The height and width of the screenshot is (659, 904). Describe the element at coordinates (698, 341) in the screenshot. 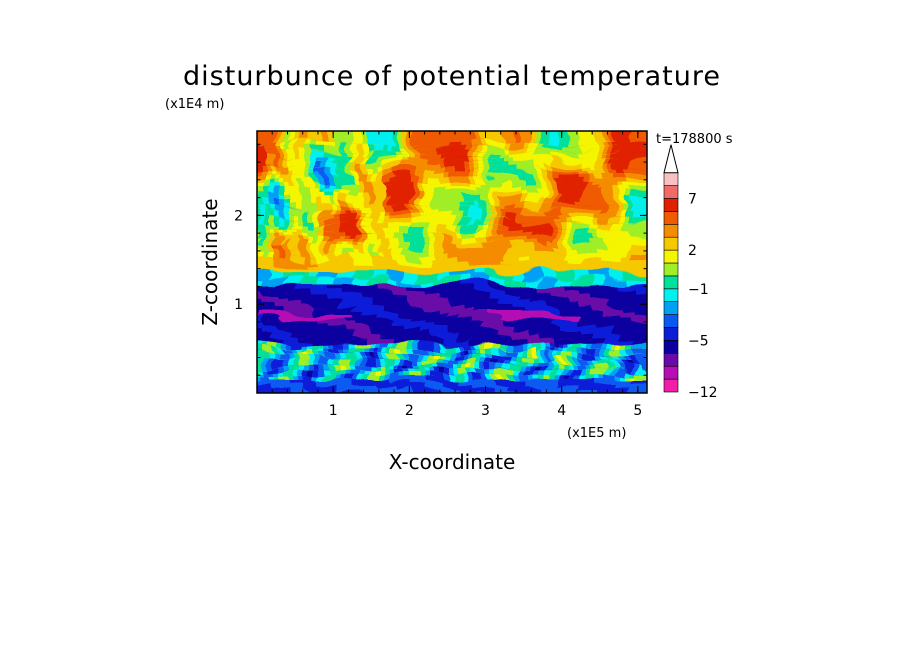

I see `colorbar-tick-label: −5` at that location.